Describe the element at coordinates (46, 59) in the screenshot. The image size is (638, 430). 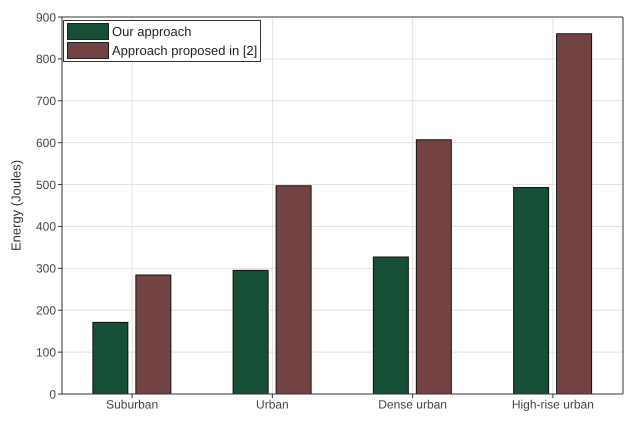
I see `y-tick-label: 800` at that location.